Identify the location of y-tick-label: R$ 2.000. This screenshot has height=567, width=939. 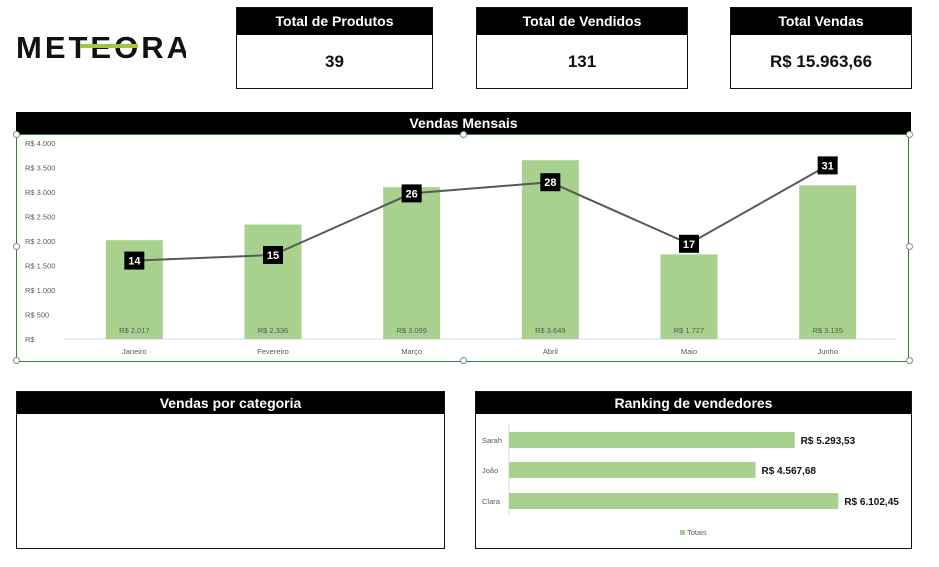
(40, 241).